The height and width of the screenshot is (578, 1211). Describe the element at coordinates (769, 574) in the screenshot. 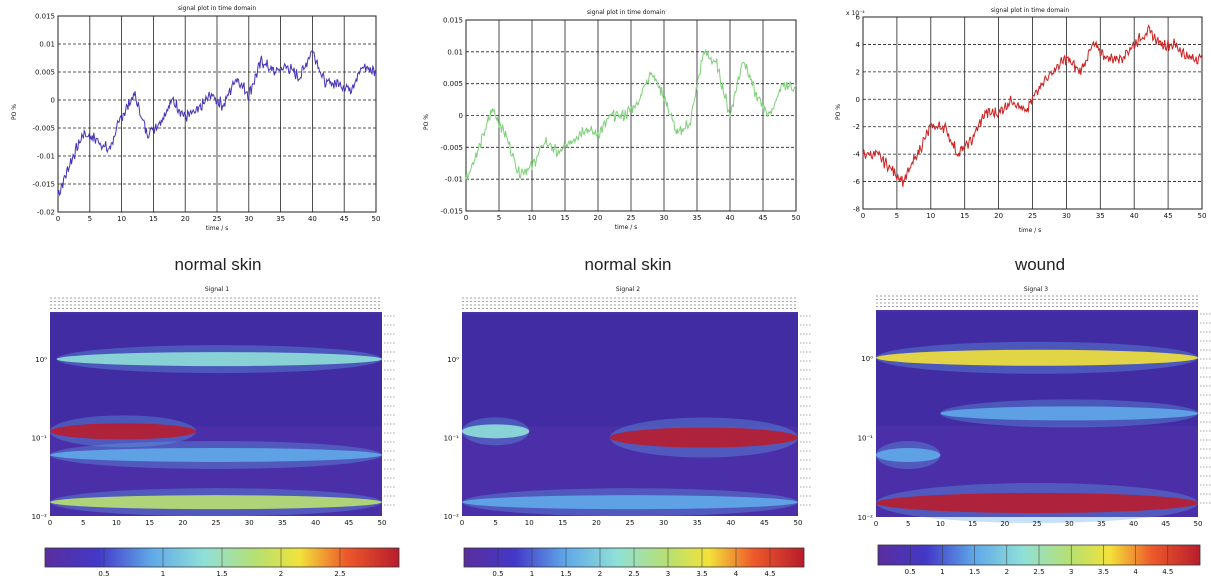

I see `colorbar-tick-label: 4.5` at that location.